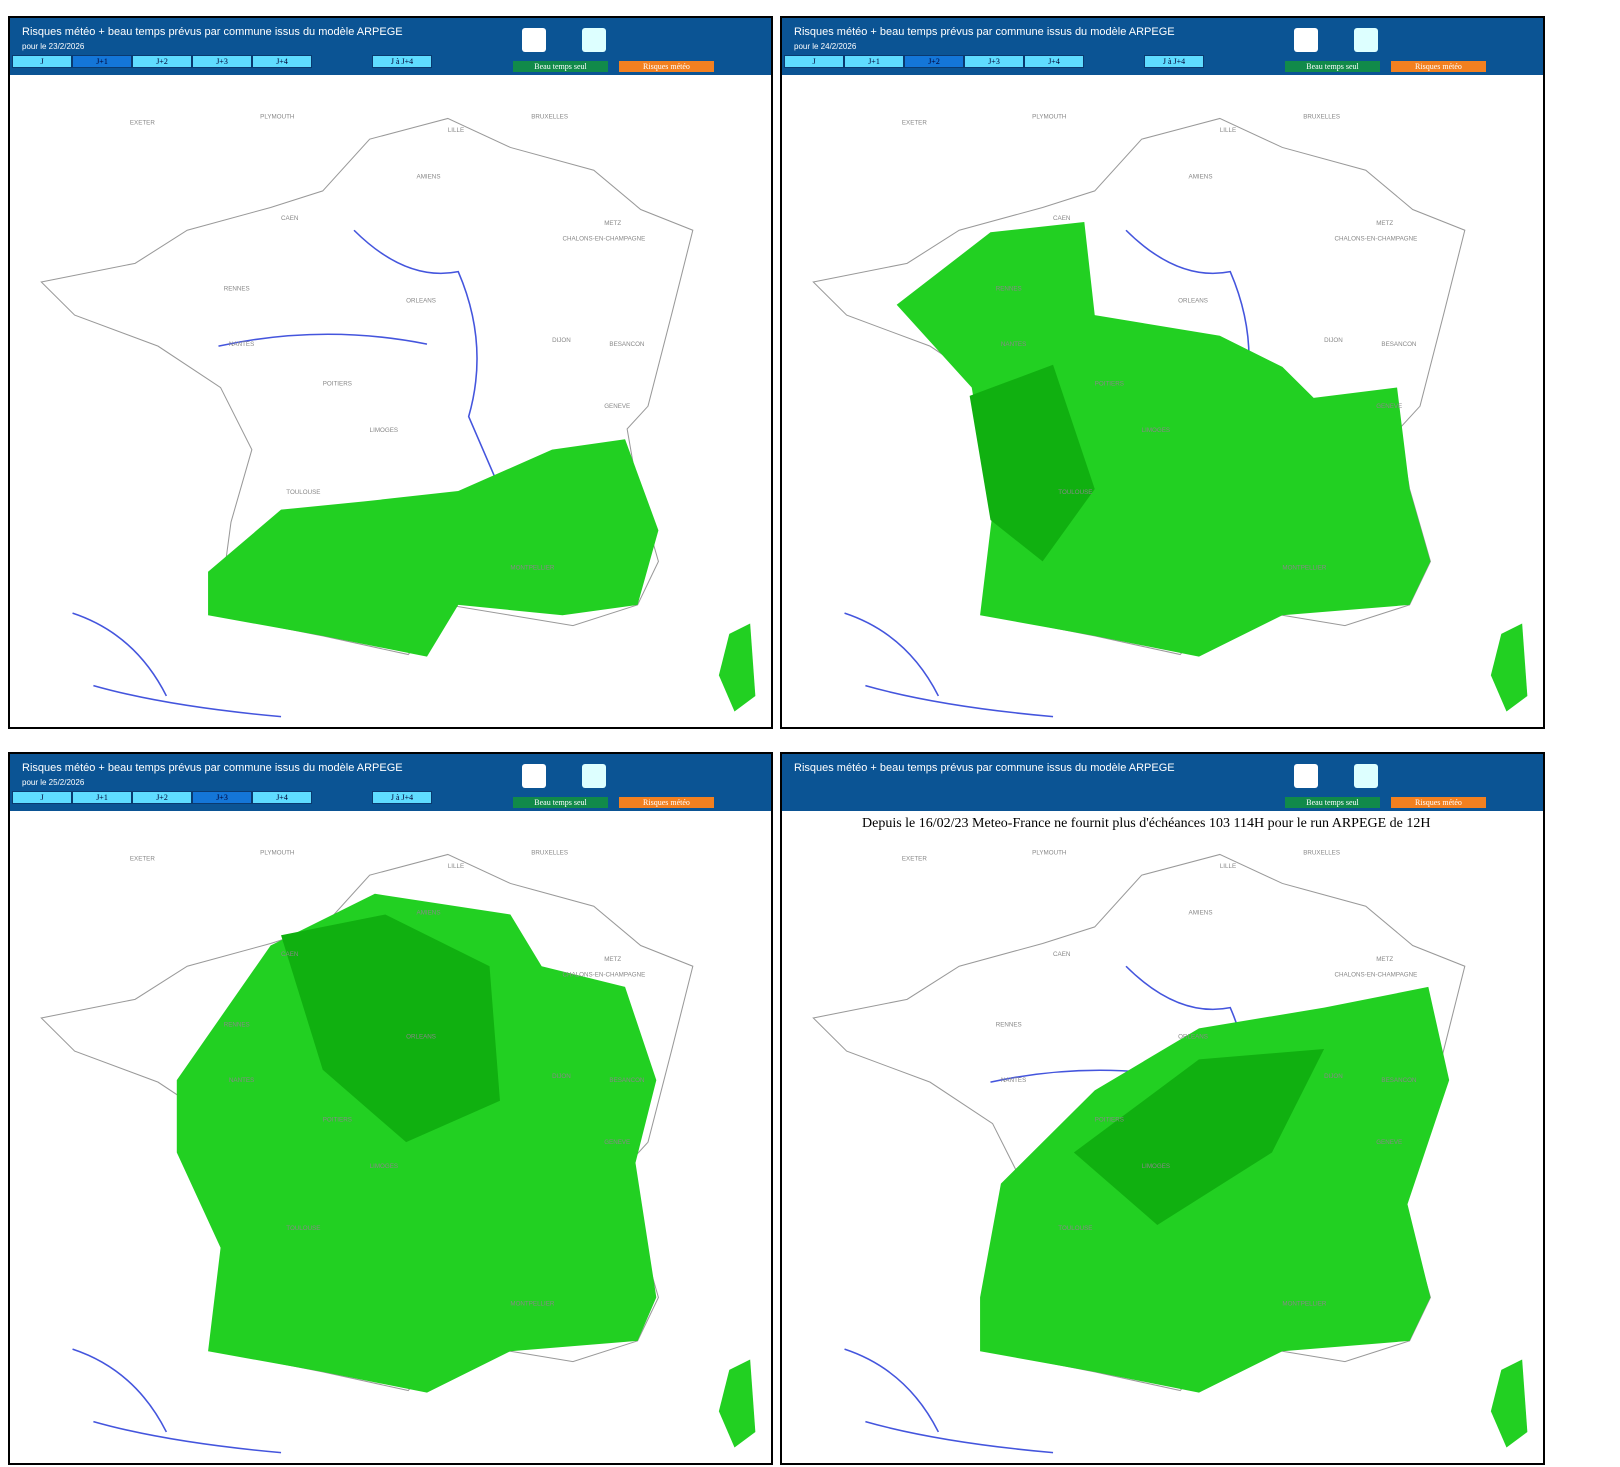 The height and width of the screenshot is (1467, 1620). Describe the element at coordinates (53, 46) in the screenshot. I see `date: pour le 23/2/2026` at that location.